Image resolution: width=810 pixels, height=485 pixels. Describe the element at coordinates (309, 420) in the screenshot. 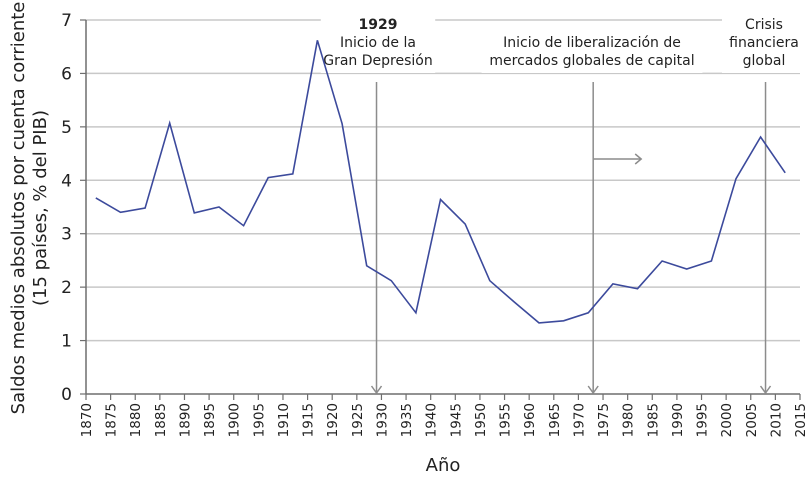

I see `x-tick-label: 1915` at that location.